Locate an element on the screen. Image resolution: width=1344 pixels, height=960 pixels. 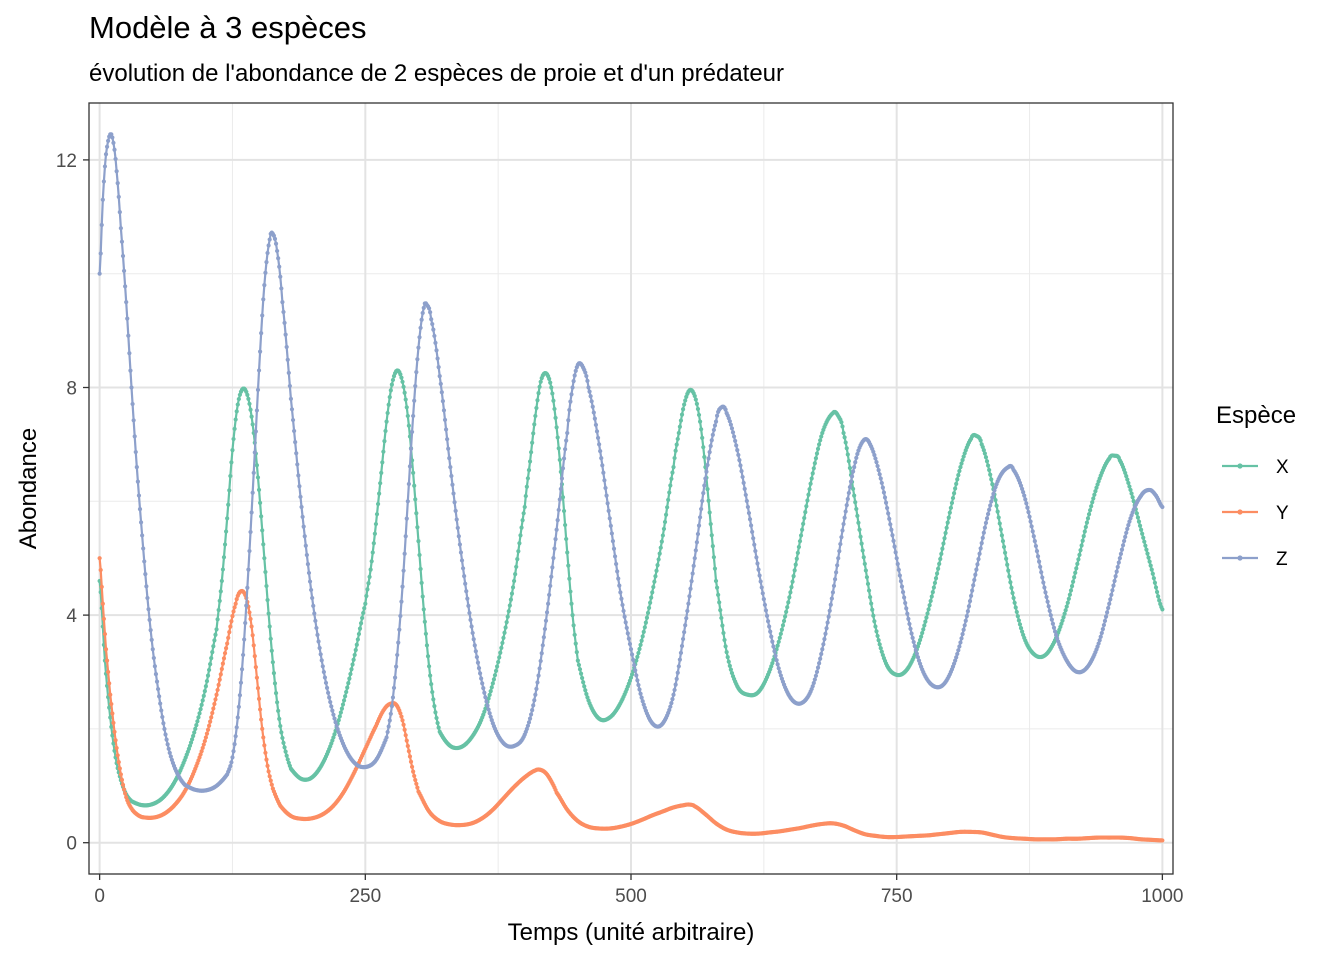
legend-label: Z is located at coordinates (1282, 559).